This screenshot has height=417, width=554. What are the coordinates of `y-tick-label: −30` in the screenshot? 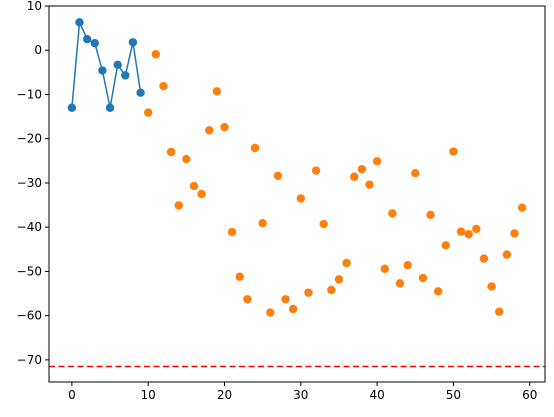 It's located at (29, 183).